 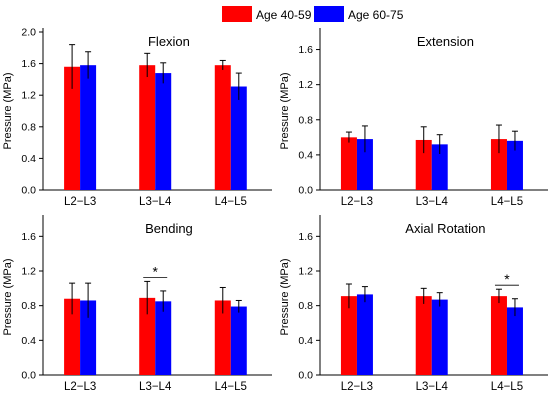 What do you see at coordinates (445, 41) in the screenshot?
I see `chart-title: Extension` at bounding box center [445, 41].